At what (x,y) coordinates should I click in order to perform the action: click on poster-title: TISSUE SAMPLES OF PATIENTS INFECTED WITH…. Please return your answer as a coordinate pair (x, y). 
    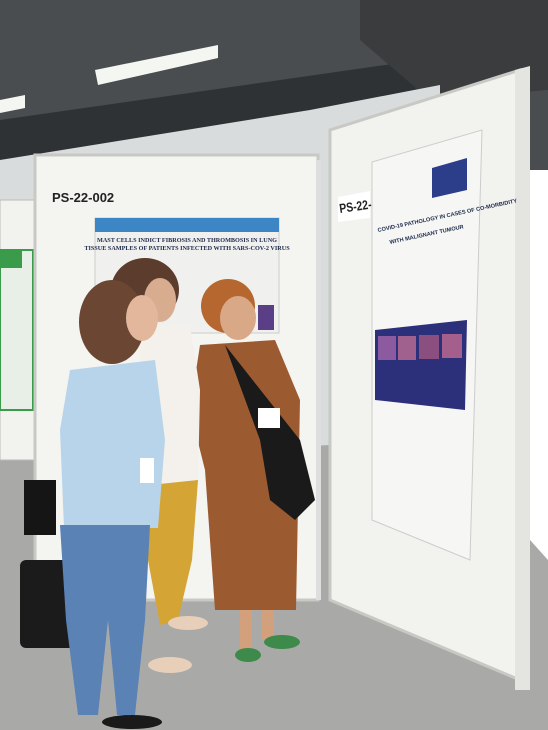
    Looking at the image, I should click on (187, 248).